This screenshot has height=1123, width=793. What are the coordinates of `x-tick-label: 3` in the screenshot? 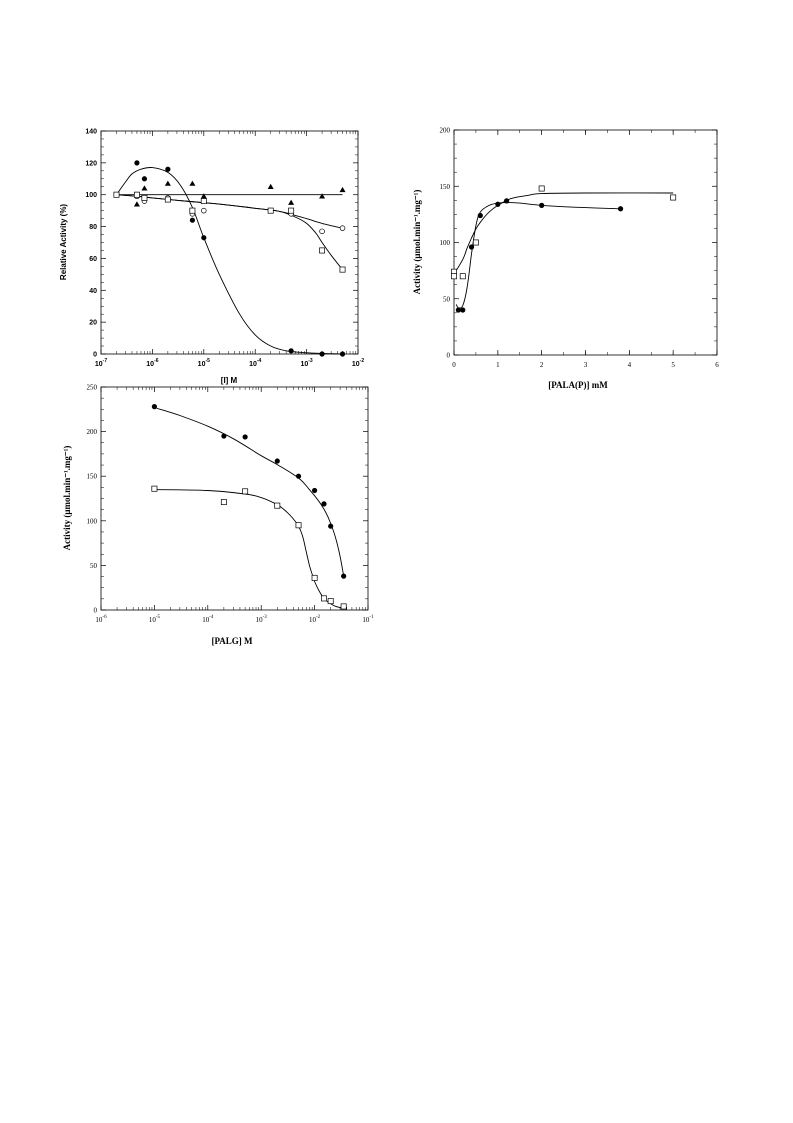 It's located at (586, 365).